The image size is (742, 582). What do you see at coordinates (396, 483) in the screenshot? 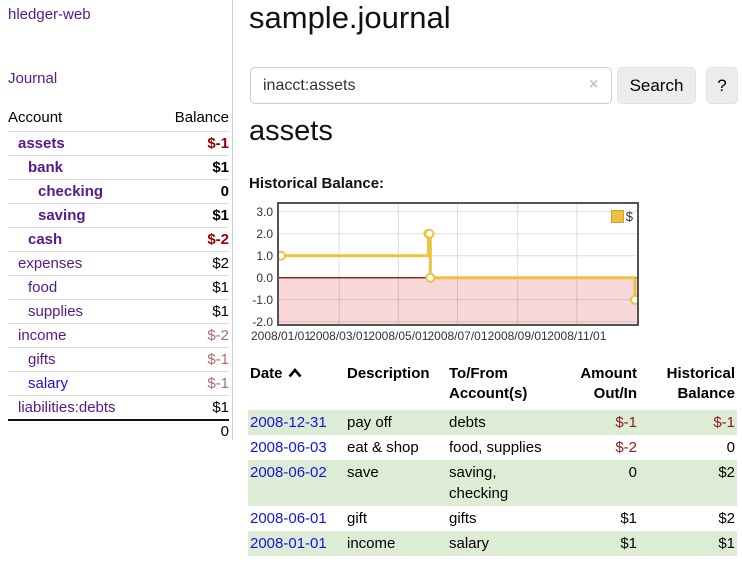
I see `cell-description: save` at bounding box center [396, 483].